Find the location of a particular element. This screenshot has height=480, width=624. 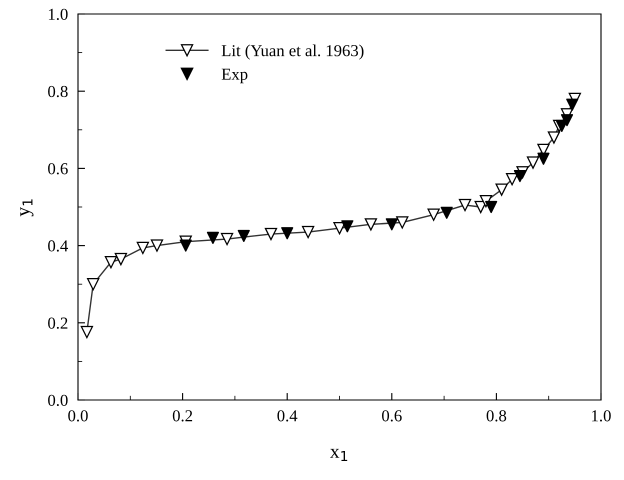

x-tick-label: 0.4 is located at coordinates (287, 416).